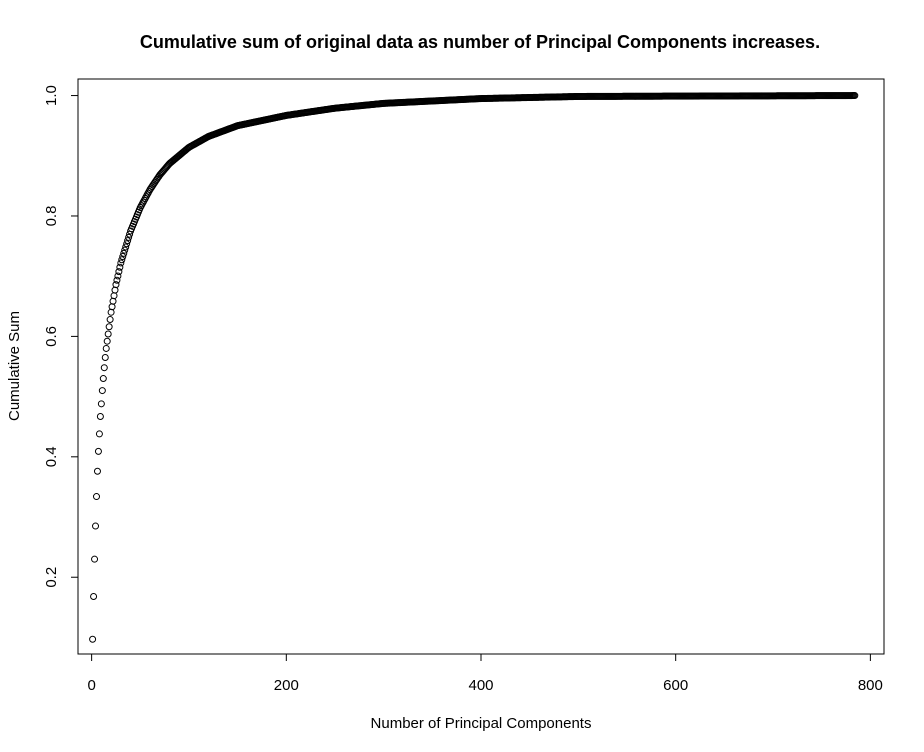 The height and width of the screenshot is (752, 924). What do you see at coordinates (51, 95) in the screenshot?
I see `y-tick-label: 1.0` at bounding box center [51, 95].